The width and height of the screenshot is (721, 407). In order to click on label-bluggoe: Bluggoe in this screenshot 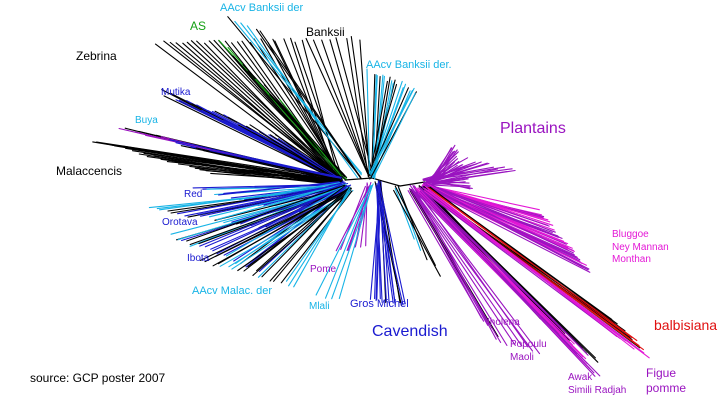, I will do `click(630, 234)`.